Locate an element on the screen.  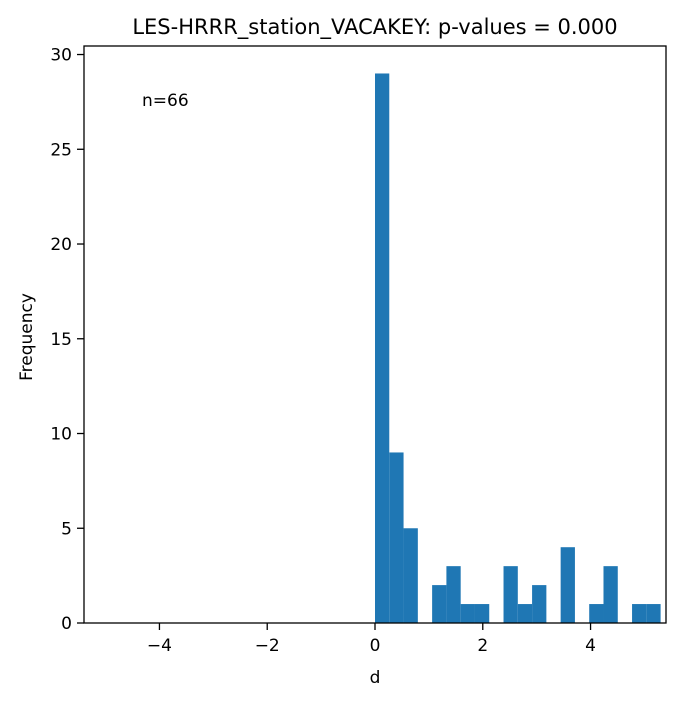
x-tick-label: 2 is located at coordinates (482, 646).